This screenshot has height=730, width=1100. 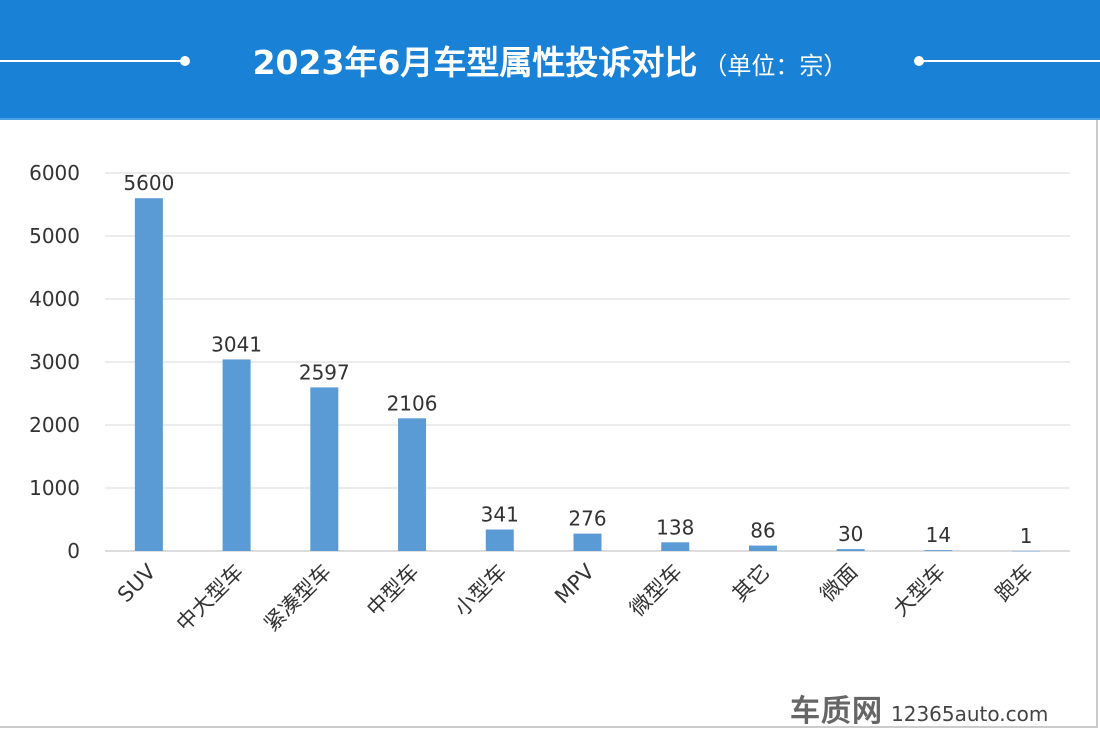 I want to click on x-tick-label: 小型车, so click(x=481, y=591).